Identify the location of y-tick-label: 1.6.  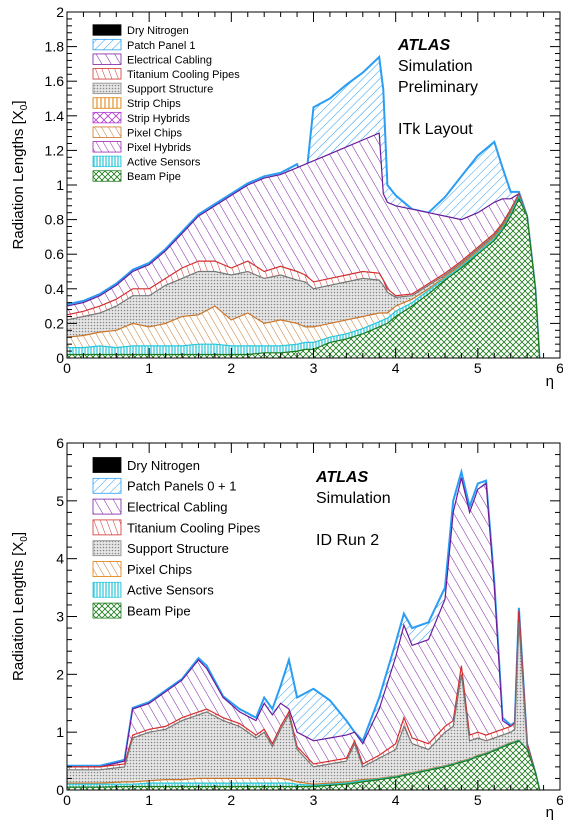
(55, 81).